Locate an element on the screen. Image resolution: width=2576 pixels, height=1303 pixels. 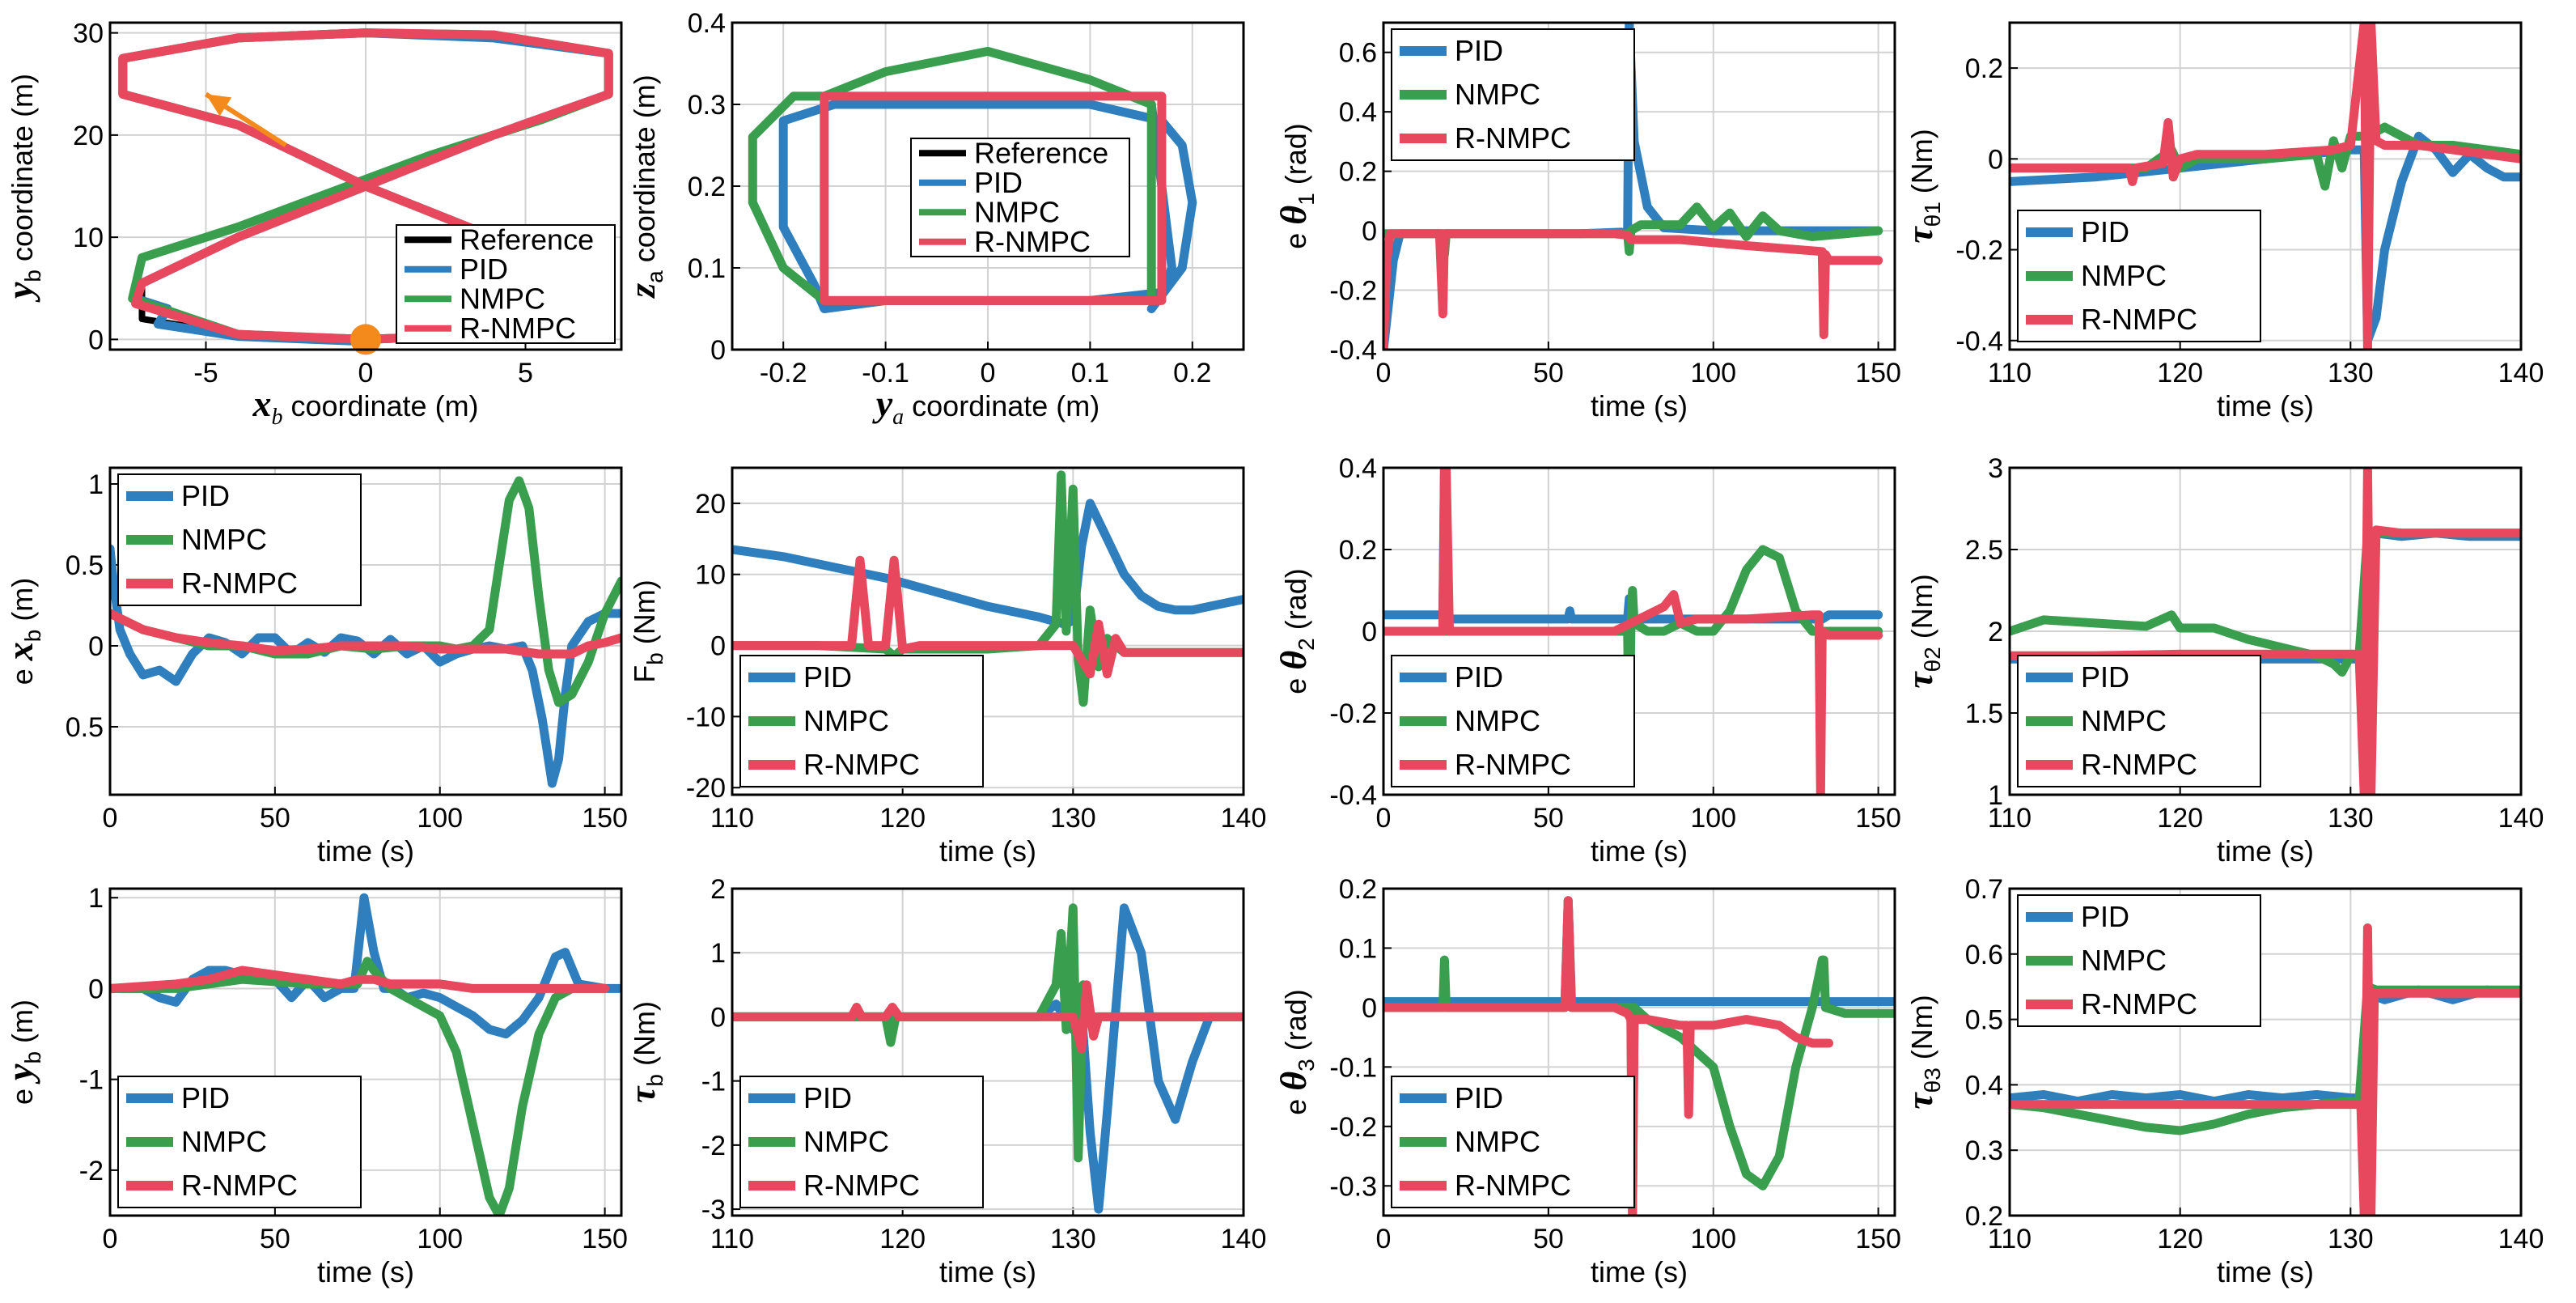
y-axis-label: yb coordinate (m) is located at coordinates (22, 188).